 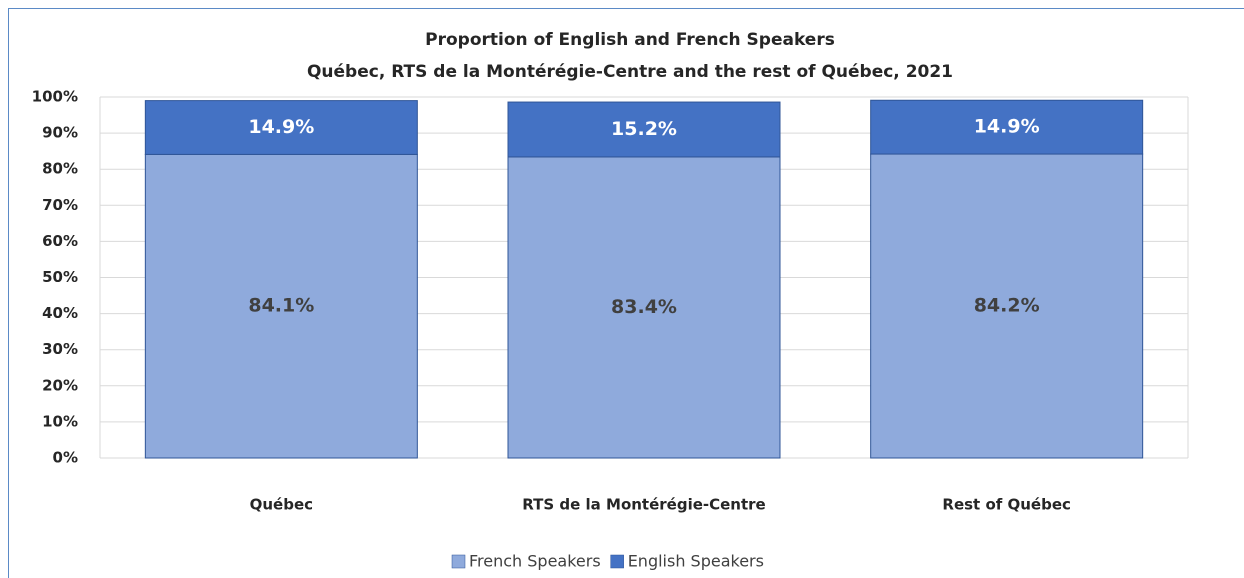 I want to click on y-tick-label: 60%, so click(x=60, y=241).